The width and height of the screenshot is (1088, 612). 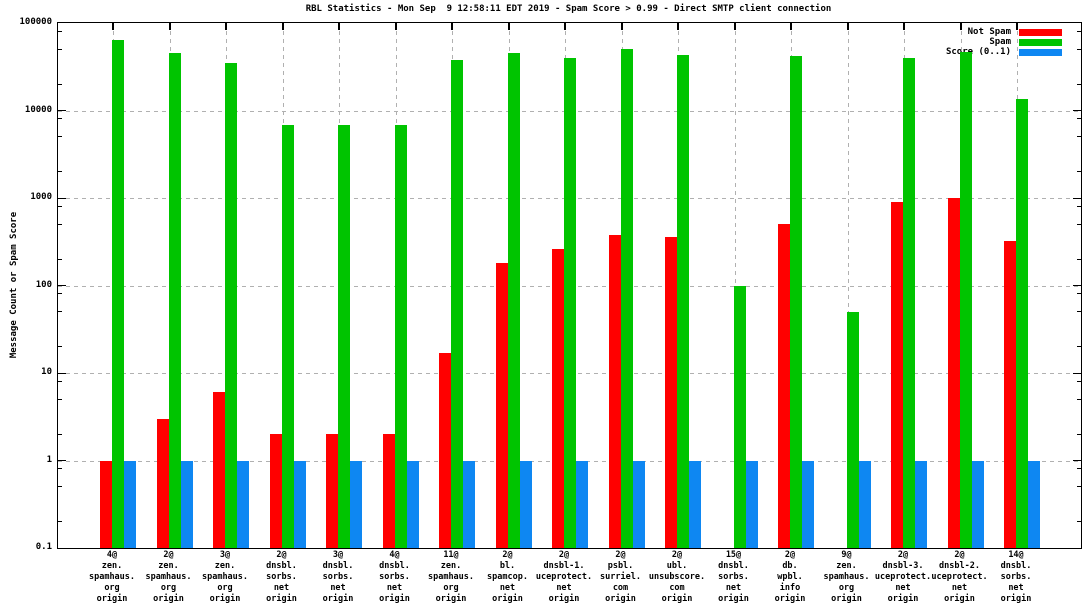 What do you see at coordinates (790, 577) in the screenshot?
I see `x-tick-label: 2@ db. wpbl. info origin` at bounding box center [790, 577].